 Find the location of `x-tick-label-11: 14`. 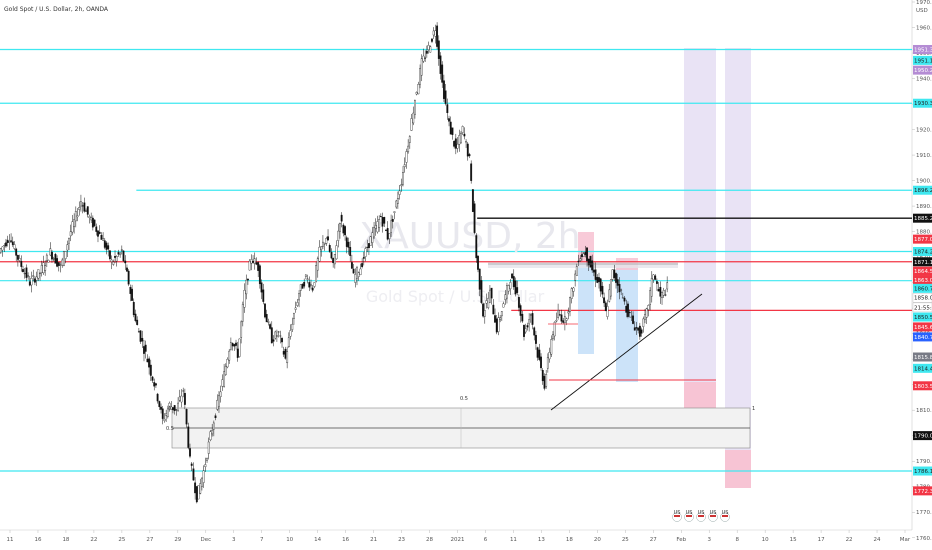

x-tick-label-11: 14 is located at coordinates (317, 540).